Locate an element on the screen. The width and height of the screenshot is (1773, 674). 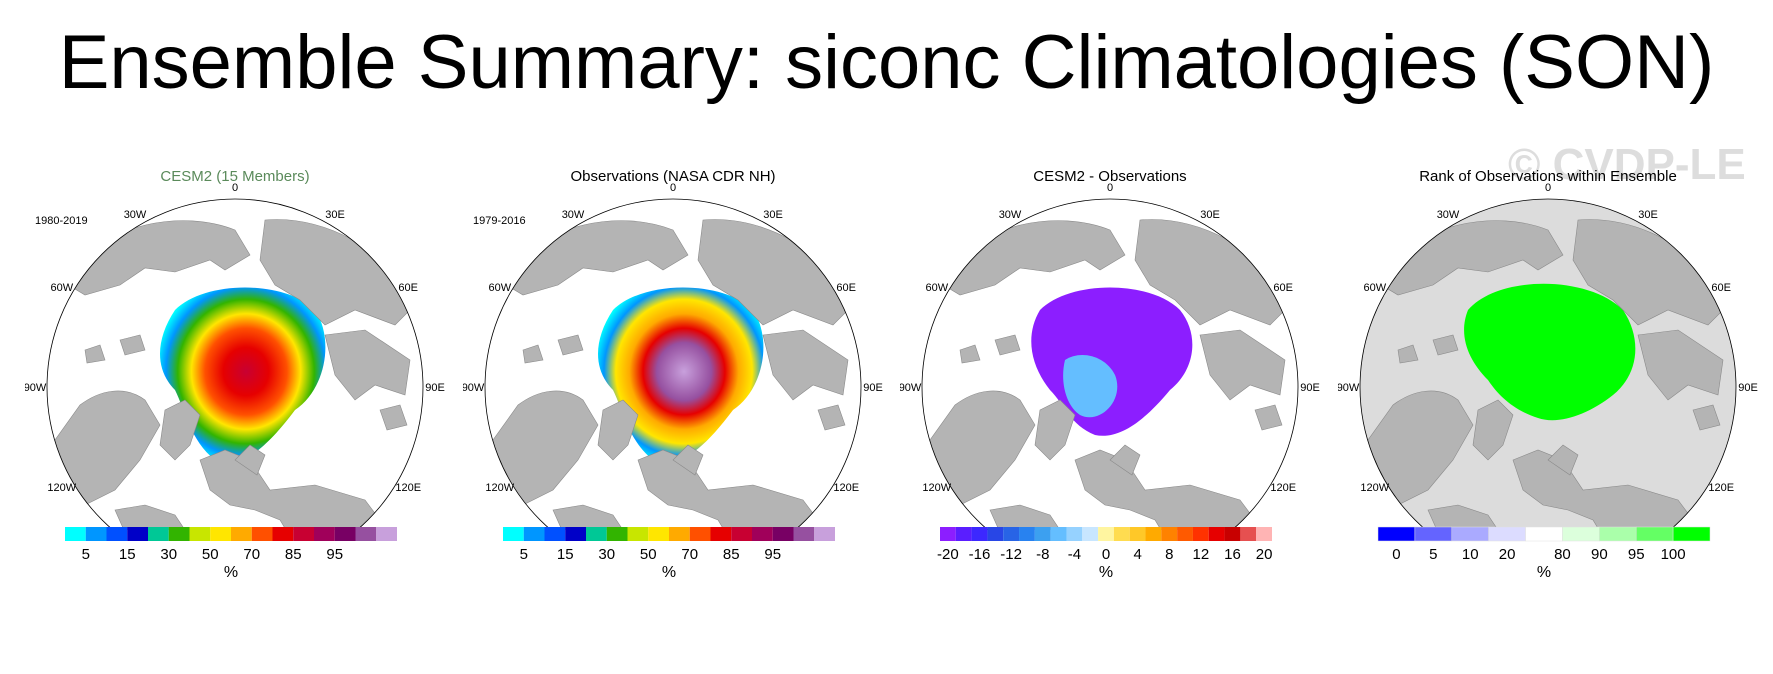
colorbar-tick: -8 is located at coordinates (1042, 554).